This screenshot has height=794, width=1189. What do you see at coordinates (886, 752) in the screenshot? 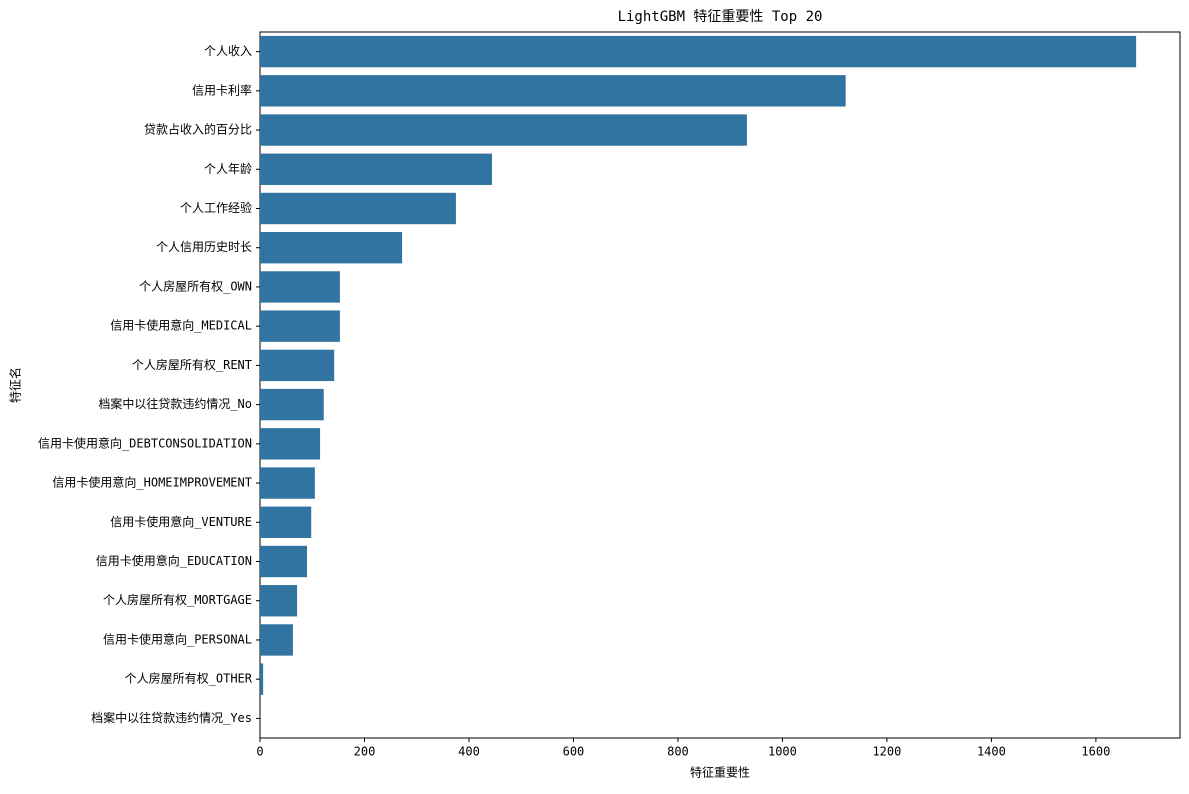
I see `x-tick-label: 1200` at bounding box center [886, 752].